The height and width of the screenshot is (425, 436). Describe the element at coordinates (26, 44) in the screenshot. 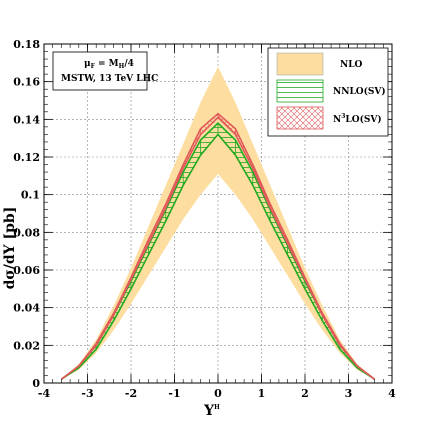

I see `y-tick-label: 0.18` at that location.